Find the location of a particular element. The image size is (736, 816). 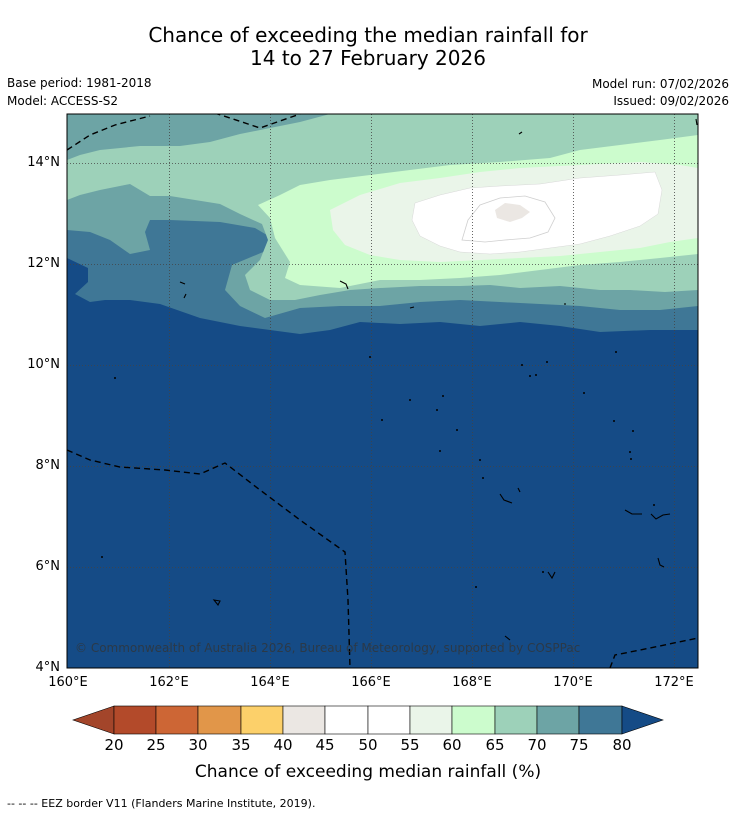

model-name: Model: ACCESS-S2 is located at coordinates (63, 101).